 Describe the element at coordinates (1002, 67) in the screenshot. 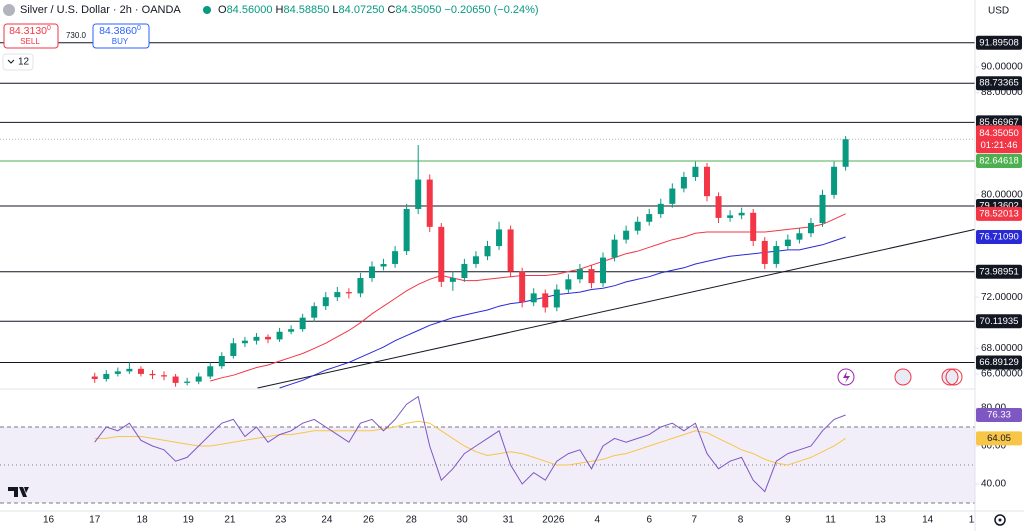

I see `y-tick-label: 90.00000` at that location.